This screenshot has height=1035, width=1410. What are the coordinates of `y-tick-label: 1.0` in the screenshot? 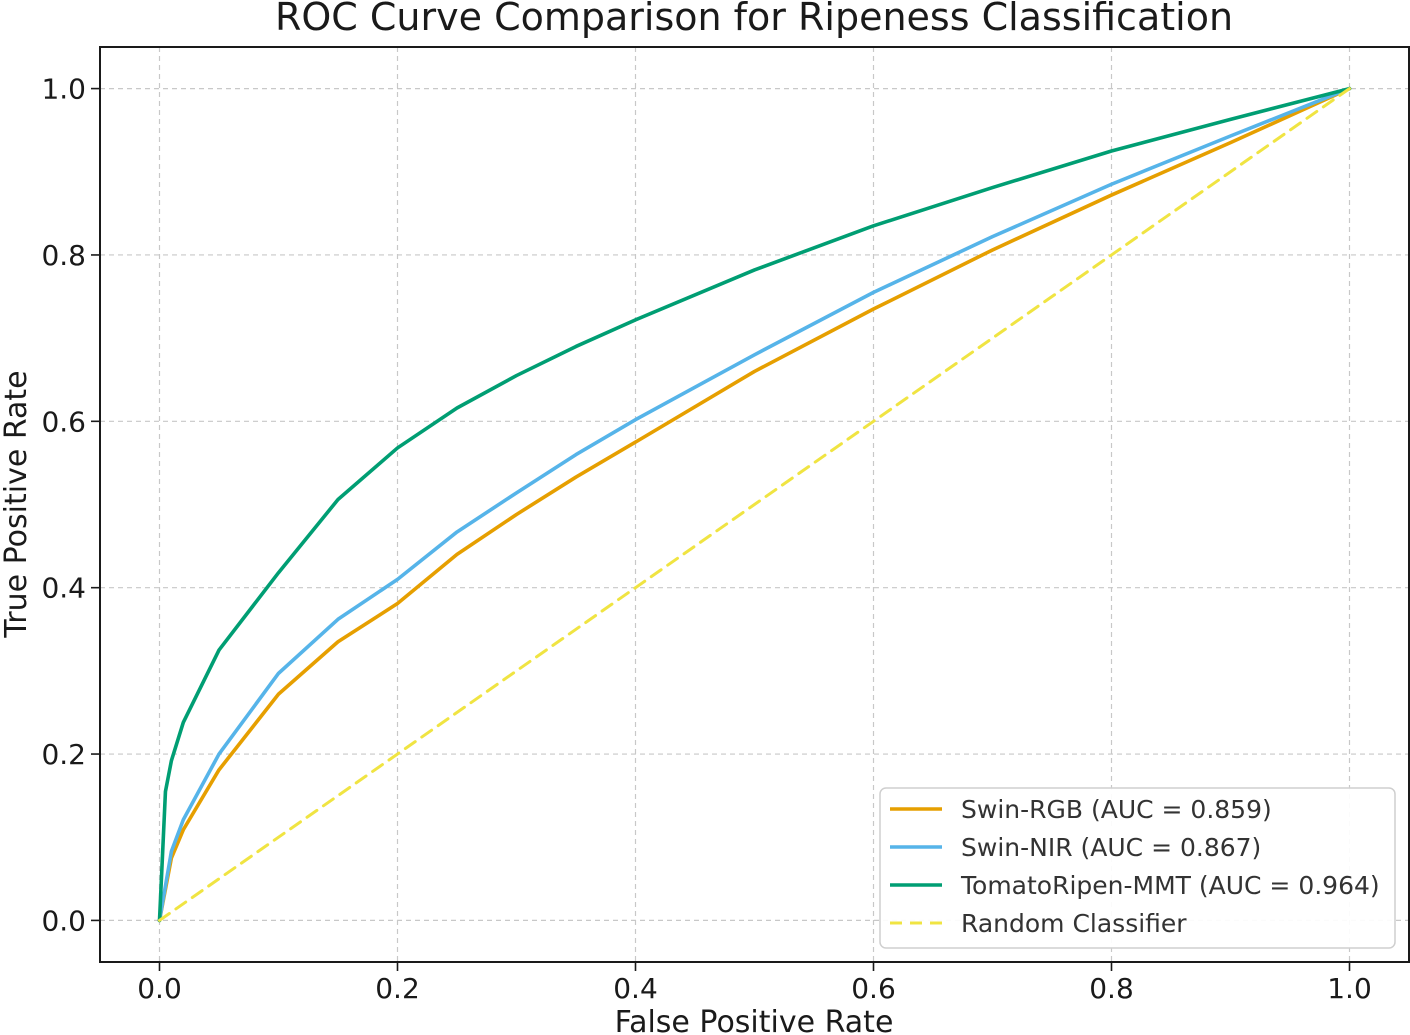 It's located at (63, 89).